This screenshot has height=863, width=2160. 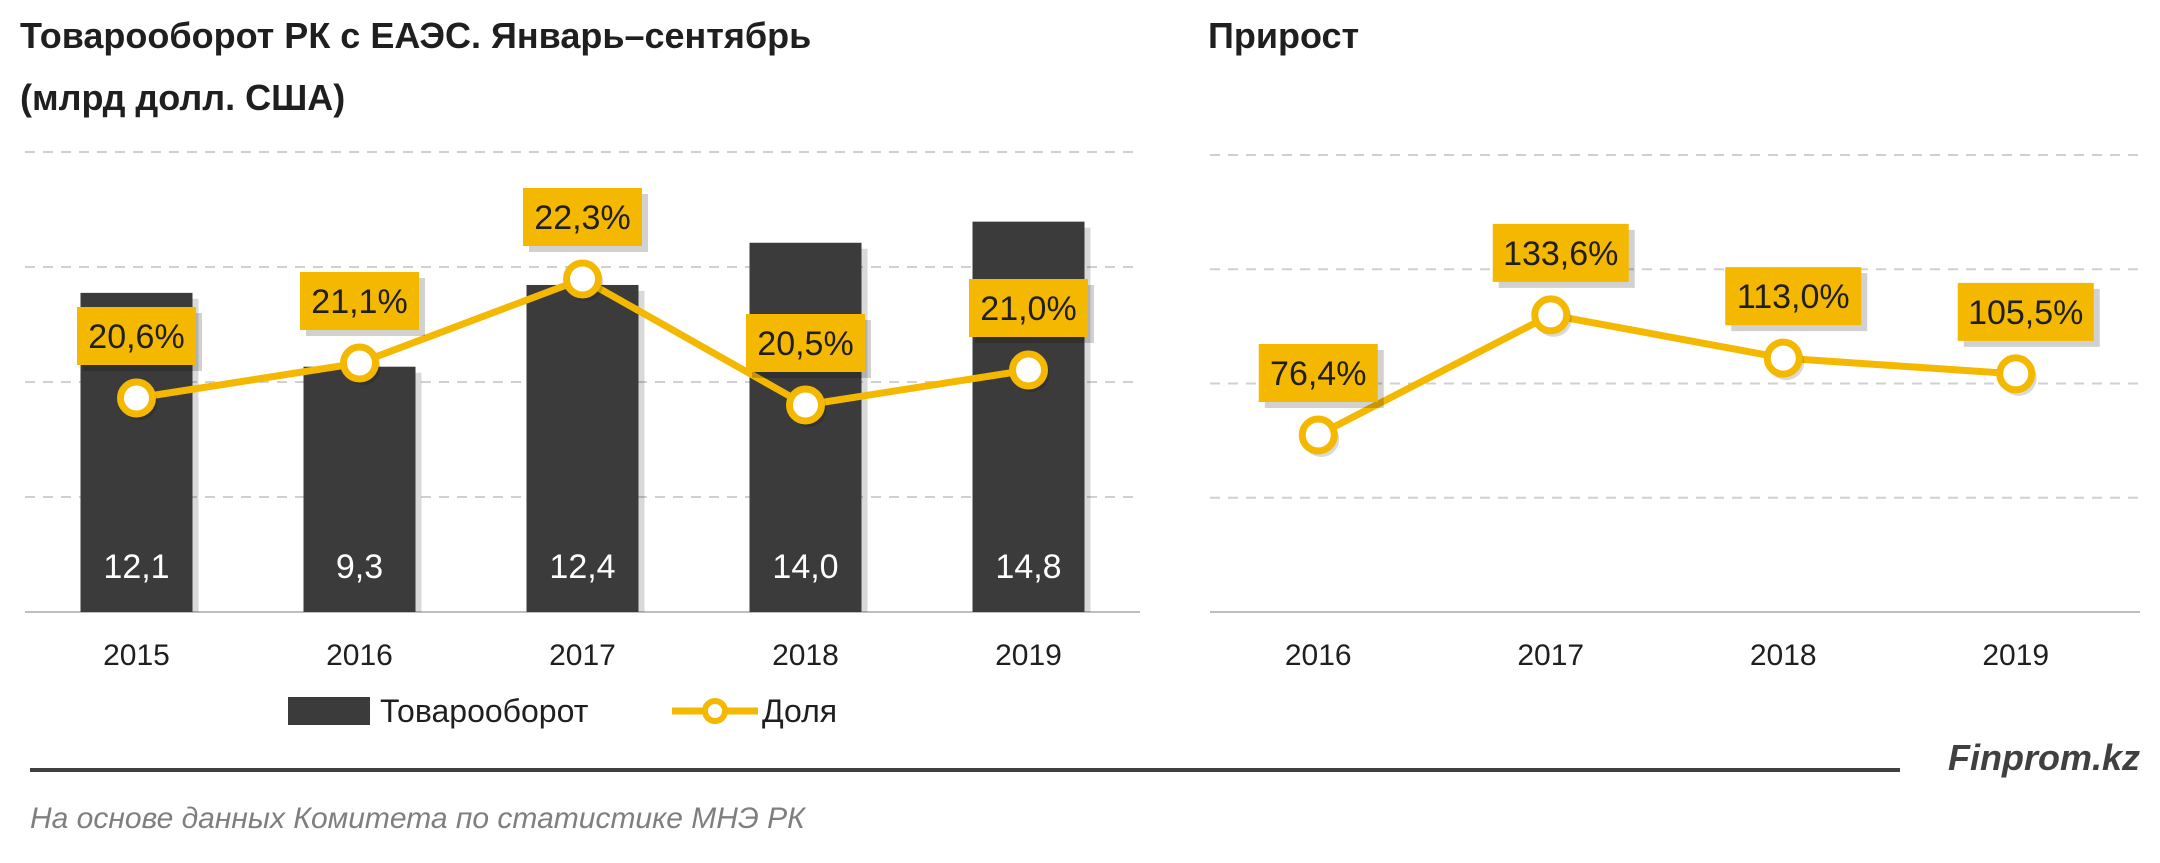 What do you see at coordinates (582, 448) in the screenshot?
I see `bar-2017` at bounding box center [582, 448].